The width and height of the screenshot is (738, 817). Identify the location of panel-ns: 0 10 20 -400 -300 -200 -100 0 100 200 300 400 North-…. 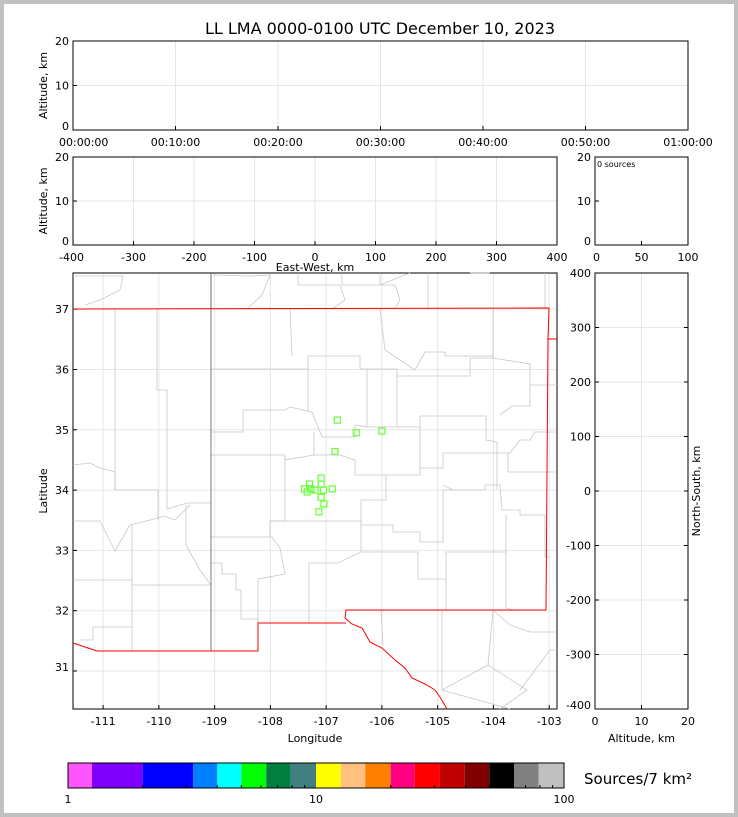
(634, 506).